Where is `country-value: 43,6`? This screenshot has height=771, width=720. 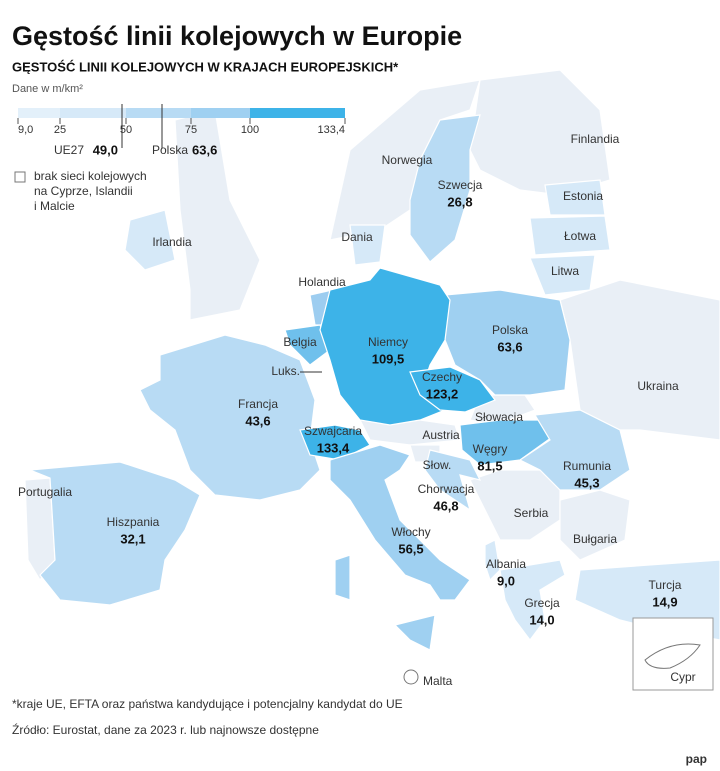 country-value: 43,6 is located at coordinates (257, 420).